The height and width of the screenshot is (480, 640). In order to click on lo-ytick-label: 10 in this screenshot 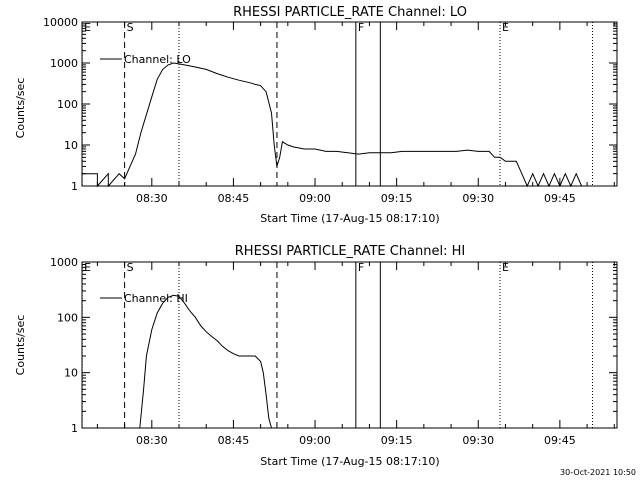, I will do `click(71, 145)`.